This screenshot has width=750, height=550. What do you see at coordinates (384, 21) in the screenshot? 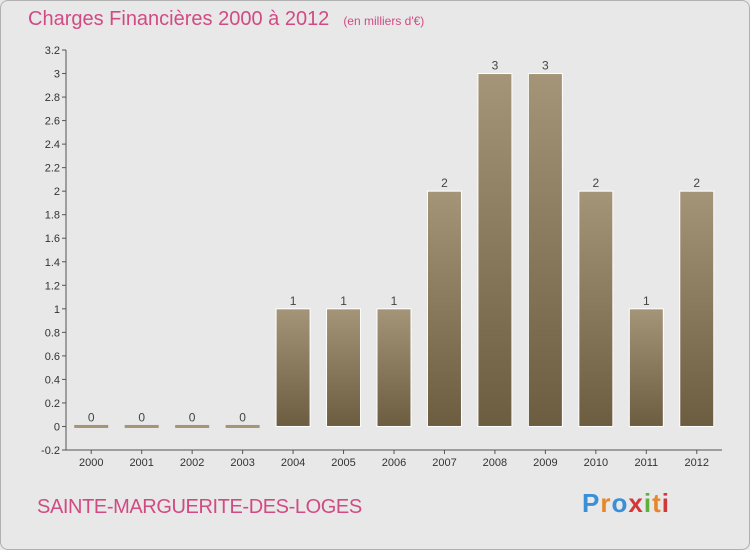
I see `chart-subtitle: (en milliers d'€)` at bounding box center [384, 21].